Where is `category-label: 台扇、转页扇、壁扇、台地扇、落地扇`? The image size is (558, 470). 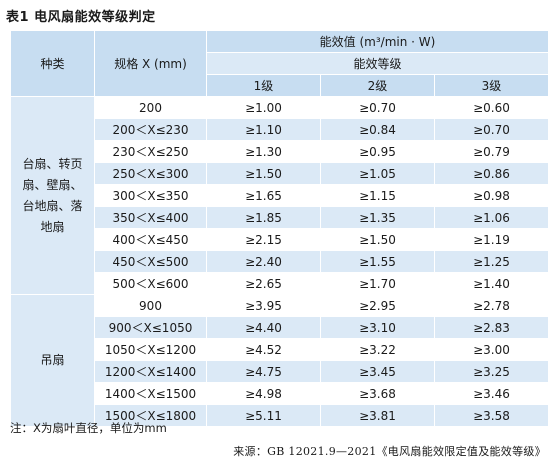 category-label: 台扇、转页扇、壁扇、台地扇、落地扇 is located at coordinates (52, 195).